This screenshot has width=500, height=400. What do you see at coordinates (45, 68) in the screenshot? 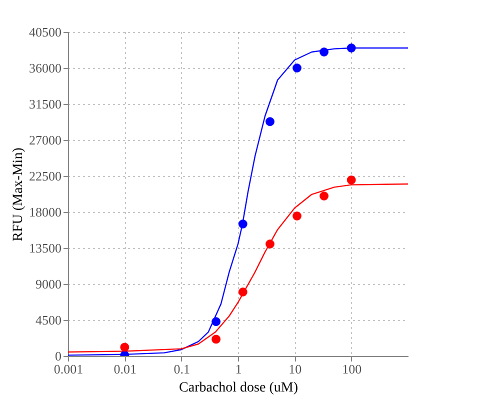
I see `y-tick-label: 36000` at bounding box center [45, 68].